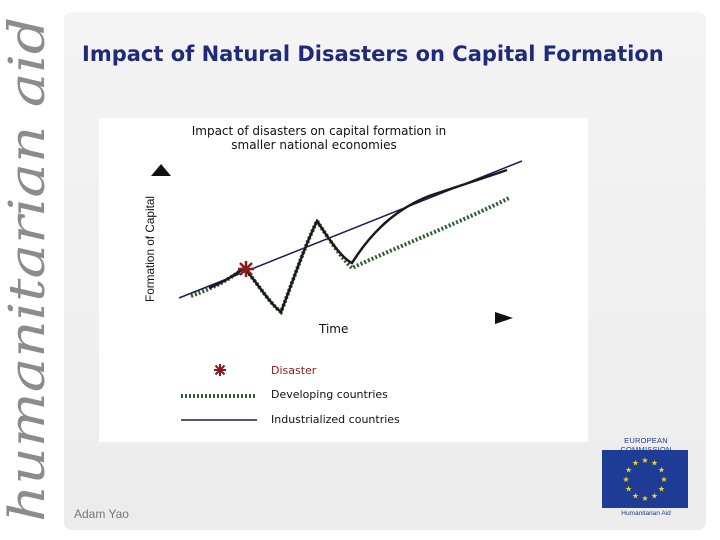  Describe the element at coordinates (150, 249) in the screenshot. I see `y-axis-label: Formation of Capital` at that location.